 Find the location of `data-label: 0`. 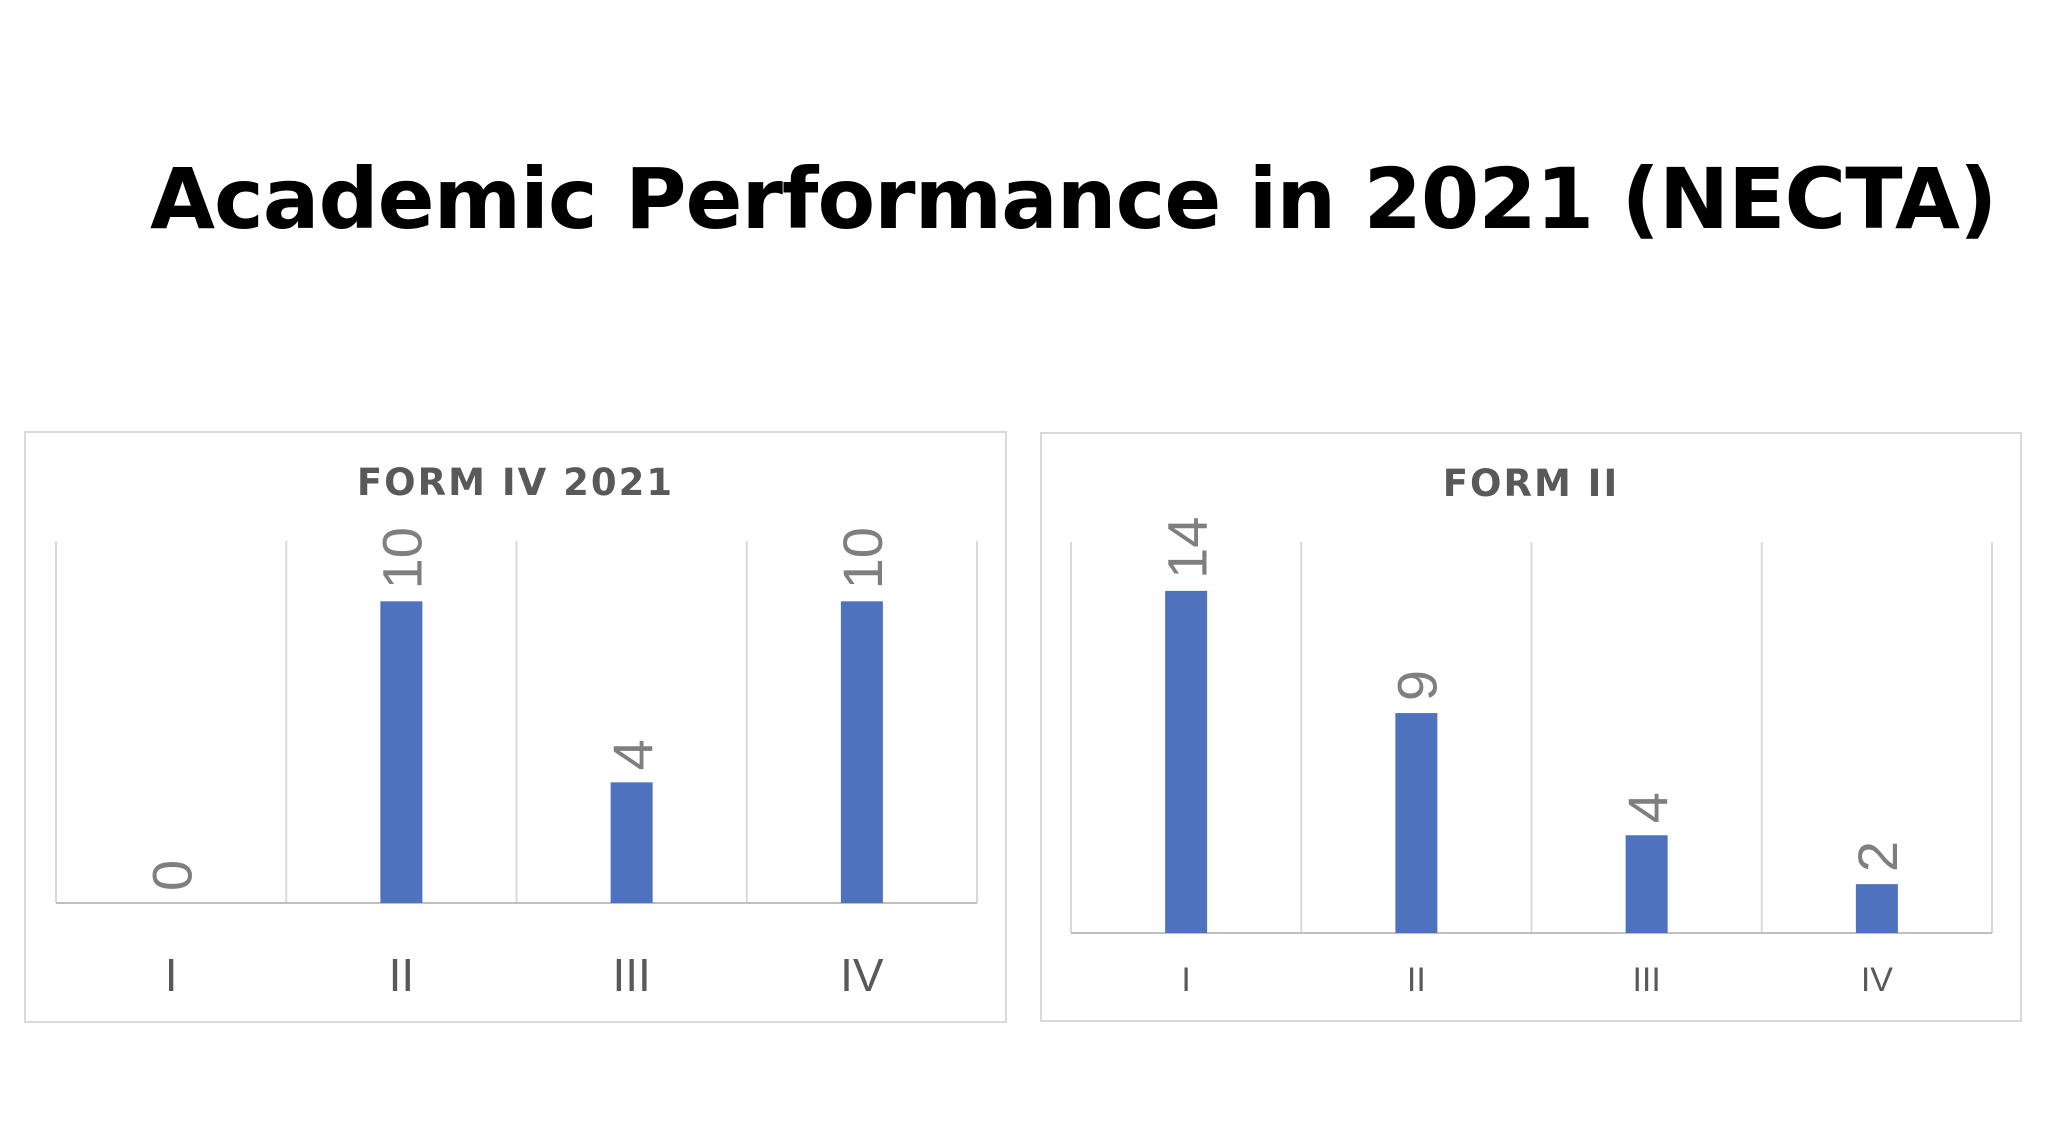

data-label: 0 is located at coordinates (171, 875).